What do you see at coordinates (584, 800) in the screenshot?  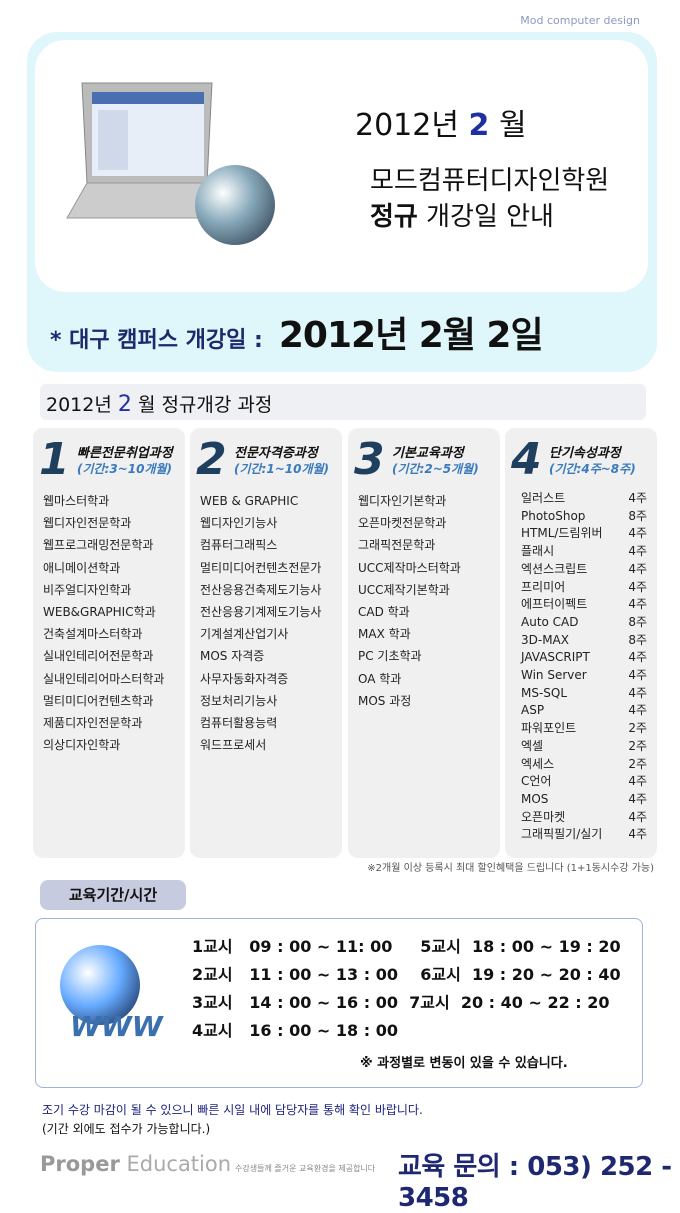 I see `list-item: MOS 4주` at bounding box center [584, 800].